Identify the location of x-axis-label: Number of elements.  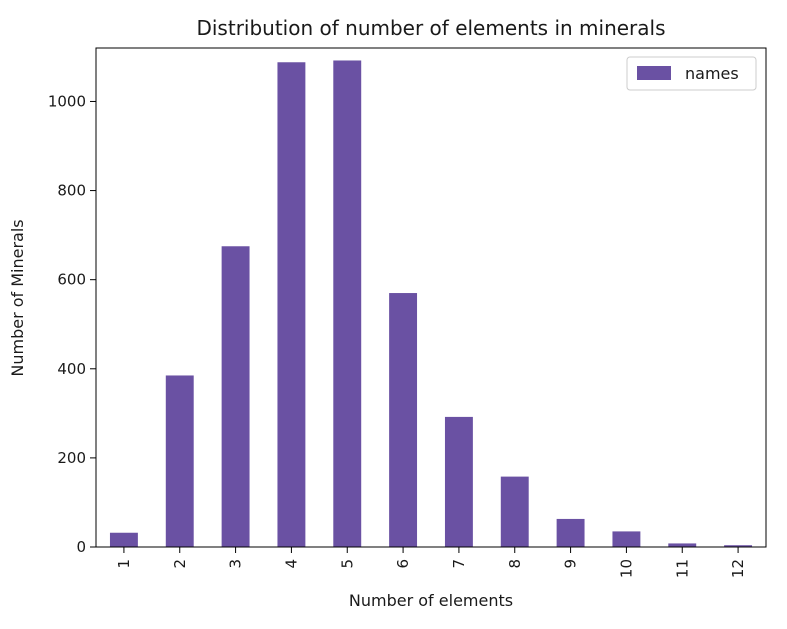
(431, 600).